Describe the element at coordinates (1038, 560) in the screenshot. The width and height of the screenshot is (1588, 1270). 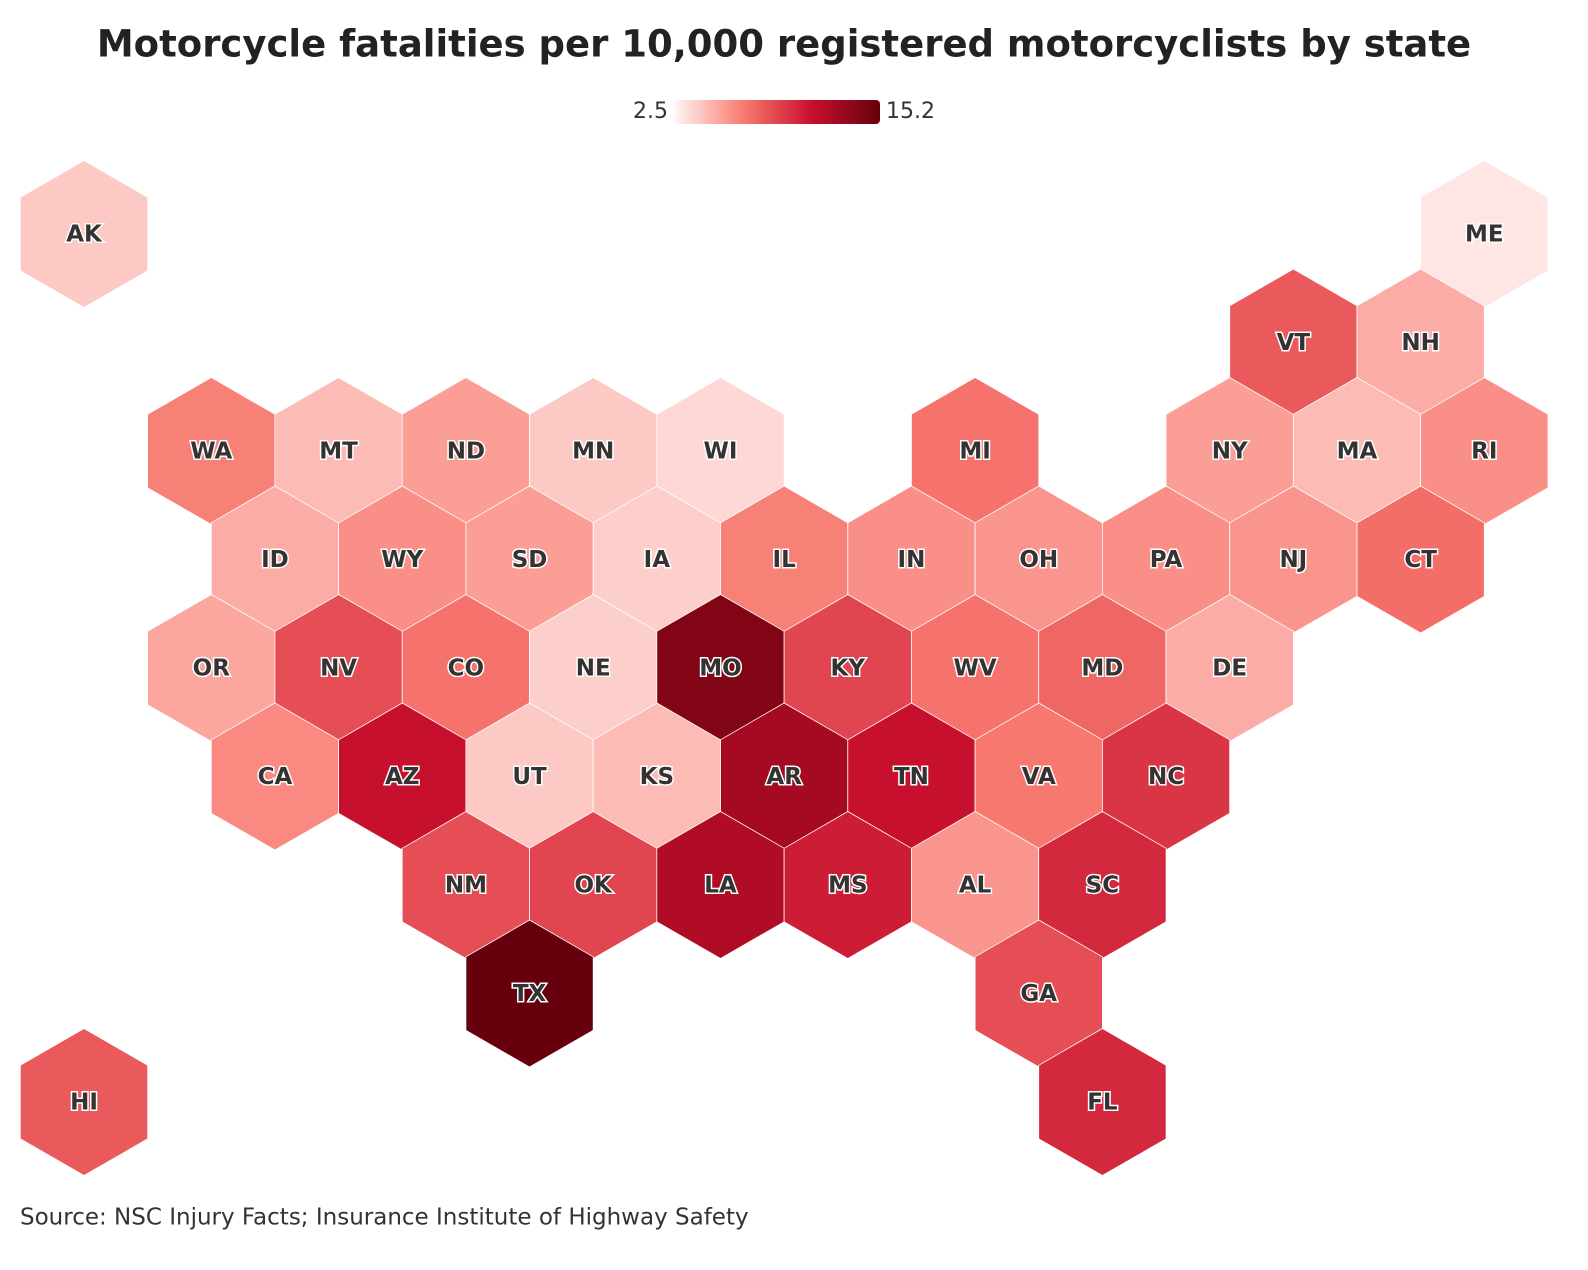
I see `state-label: OH` at that location.